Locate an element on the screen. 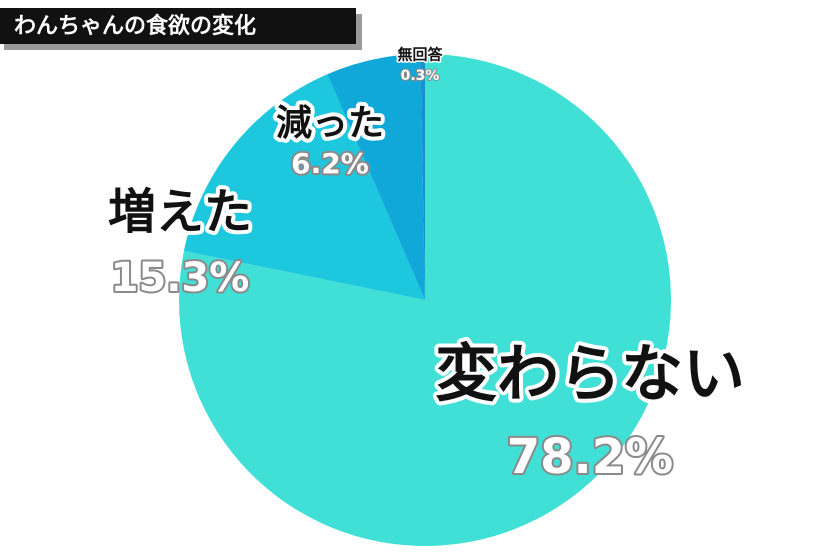 This screenshot has height=558, width=837. category-label: 増えた is located at coordinates (180, 212).